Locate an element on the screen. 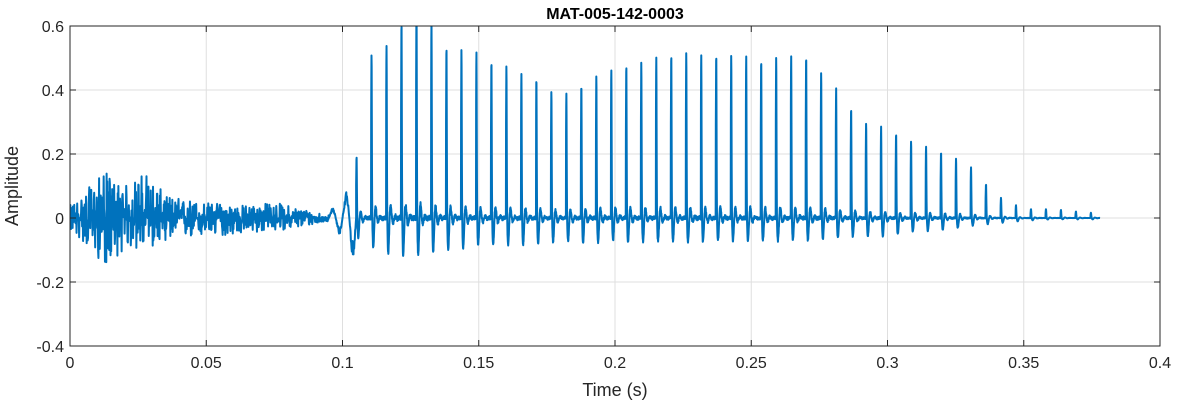  x-tick-label: 0.35 is located at coordinates (1023, 363).